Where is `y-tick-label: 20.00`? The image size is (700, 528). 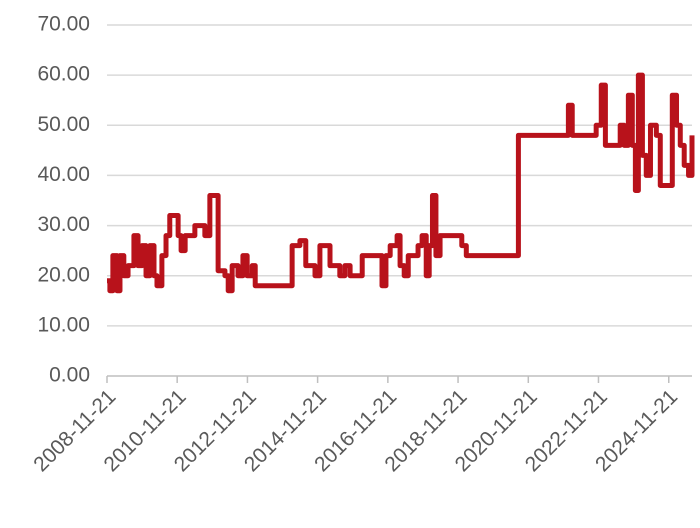 y-tick-label: 20.00 is located at coordinates (63, 274).